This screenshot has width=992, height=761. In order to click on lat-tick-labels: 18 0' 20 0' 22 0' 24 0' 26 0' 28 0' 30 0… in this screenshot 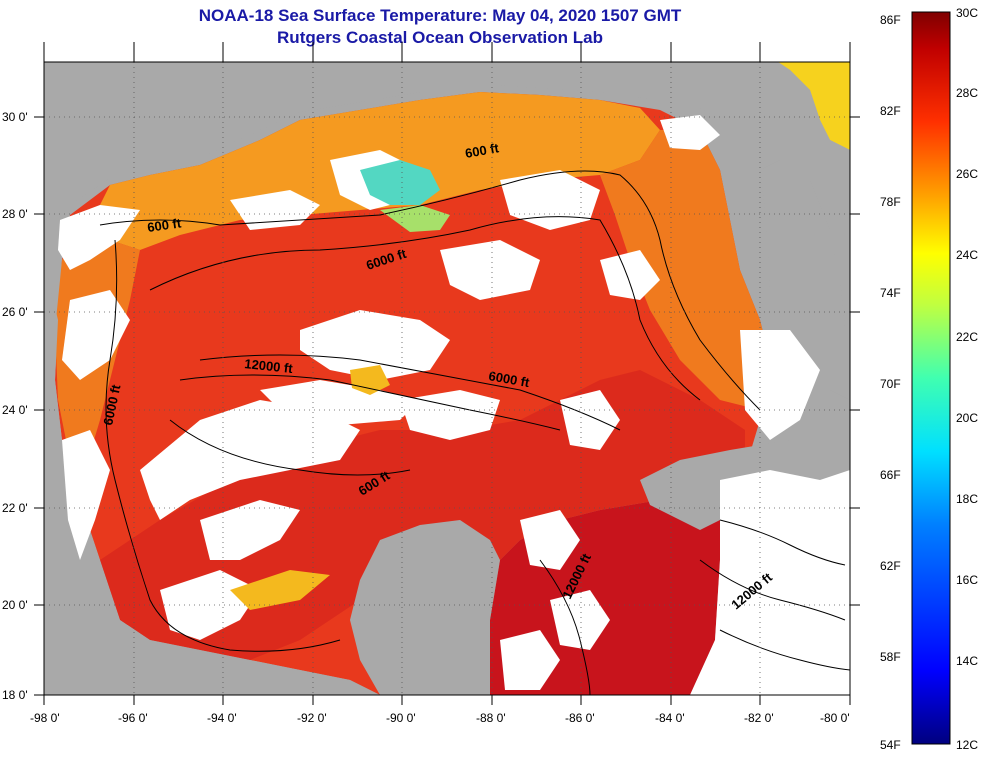, I will do `click(15, 406)`.